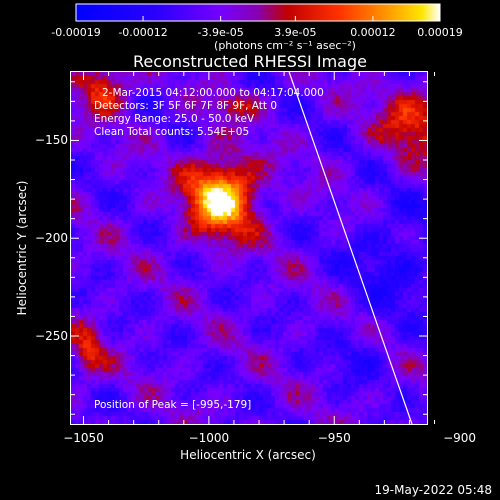 This screenshot has height=500, width=500. Describe the element at coordinates (258, 18) in the screenshot. I see `colorbar-ticks` at that location.